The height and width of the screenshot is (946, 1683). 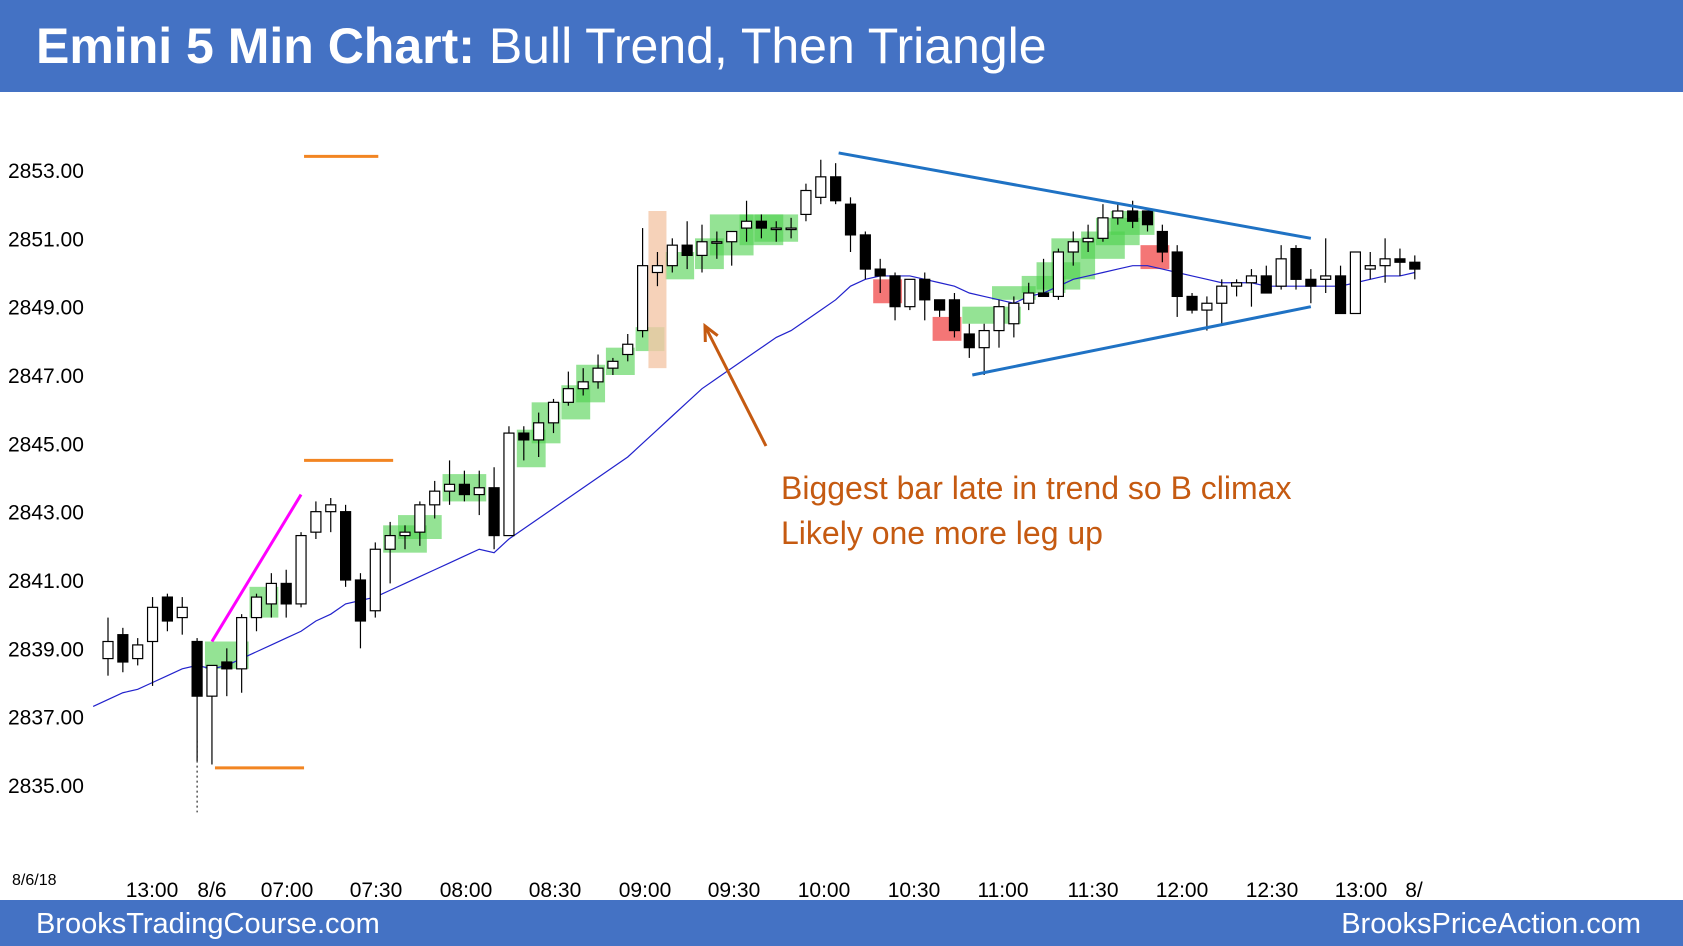 What do you see at coordinates (1414, 889) in the screenshot?
I see `x-tick-label-15: 8/` at bounding box center [1414, 889].